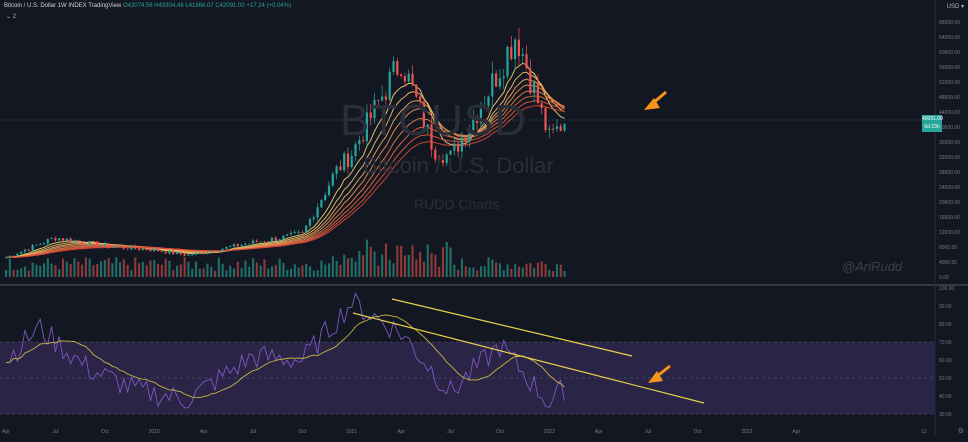  Describe the element at coordinates (949, 173) in the screenshot. I see `price-axis-tick: 28000.00` at that location.